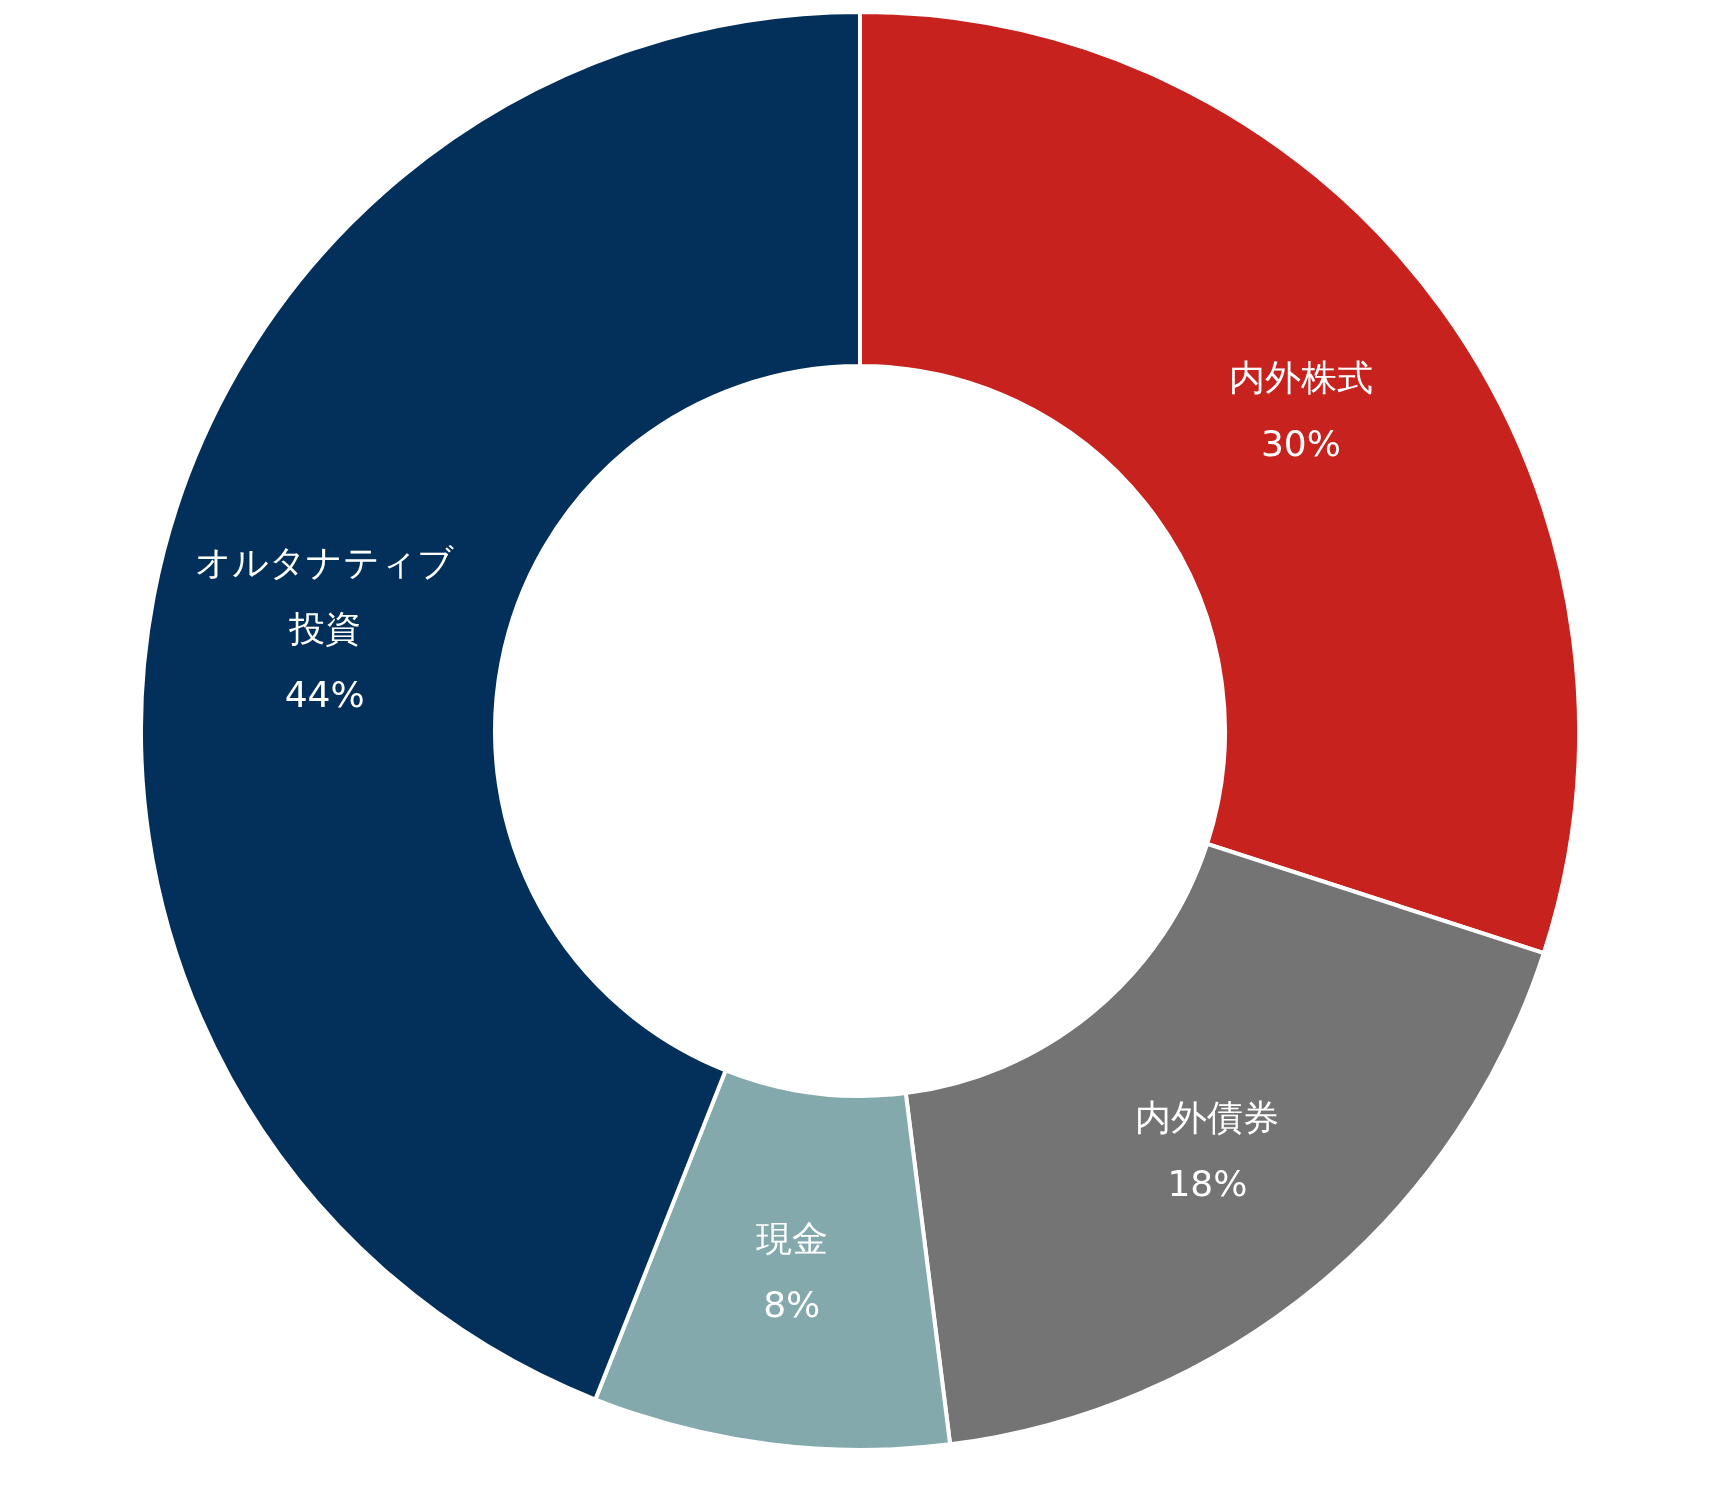 Image resolution: width=1724 pixels, height=1485 pixels. I want to click on data-label: 18%, so click(1207, 1184).